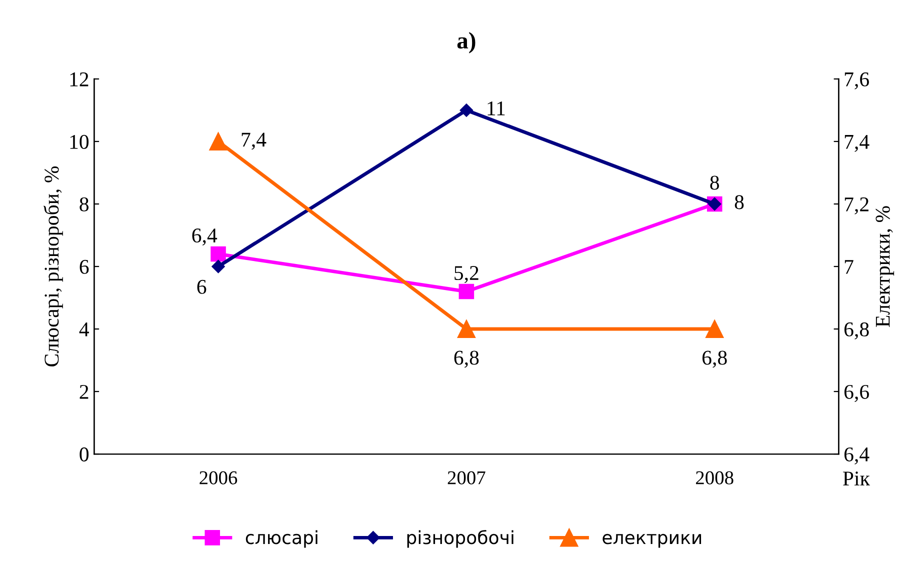 Image resolution: width=897 pixels, height=564 pixels. Describe the element at coordinates (885, 266) in the screenshot. I see `y2-axis-title: Електрики, %` at that location.